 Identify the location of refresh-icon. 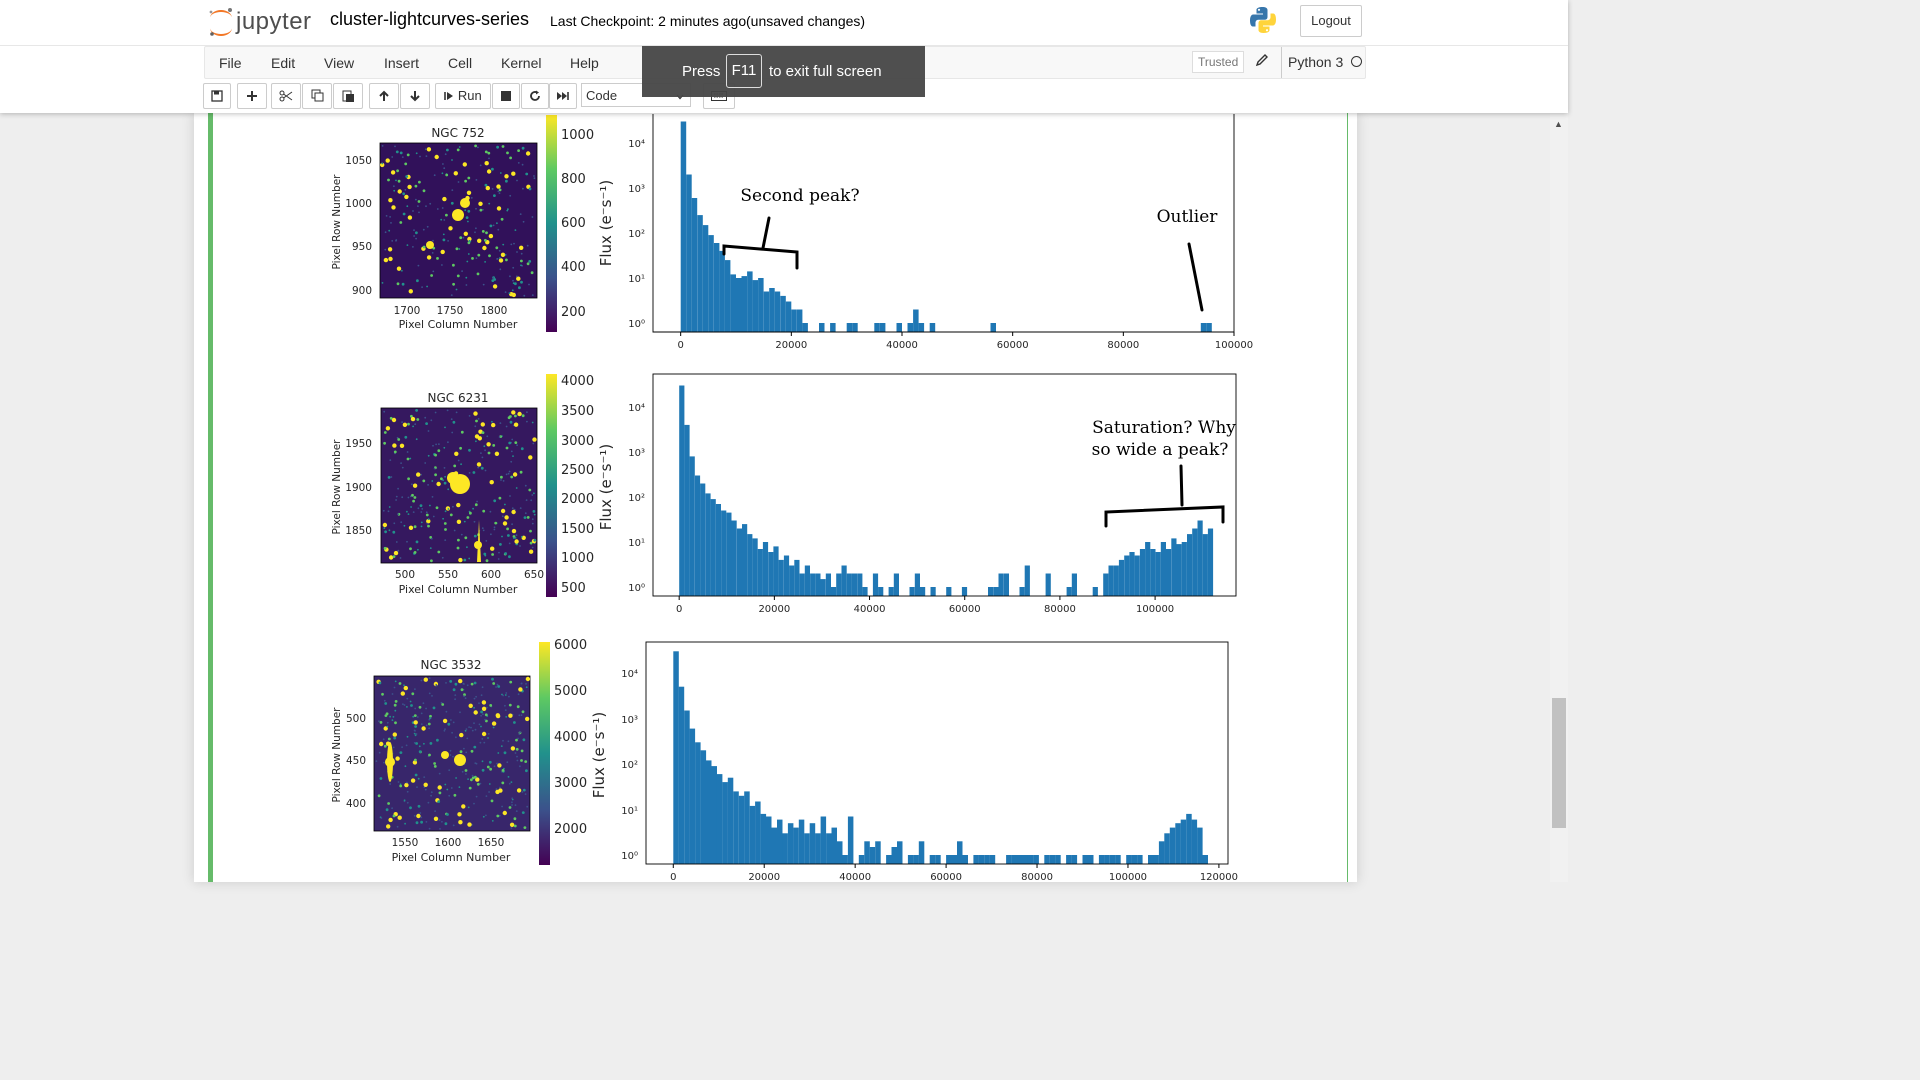
(535, 95).